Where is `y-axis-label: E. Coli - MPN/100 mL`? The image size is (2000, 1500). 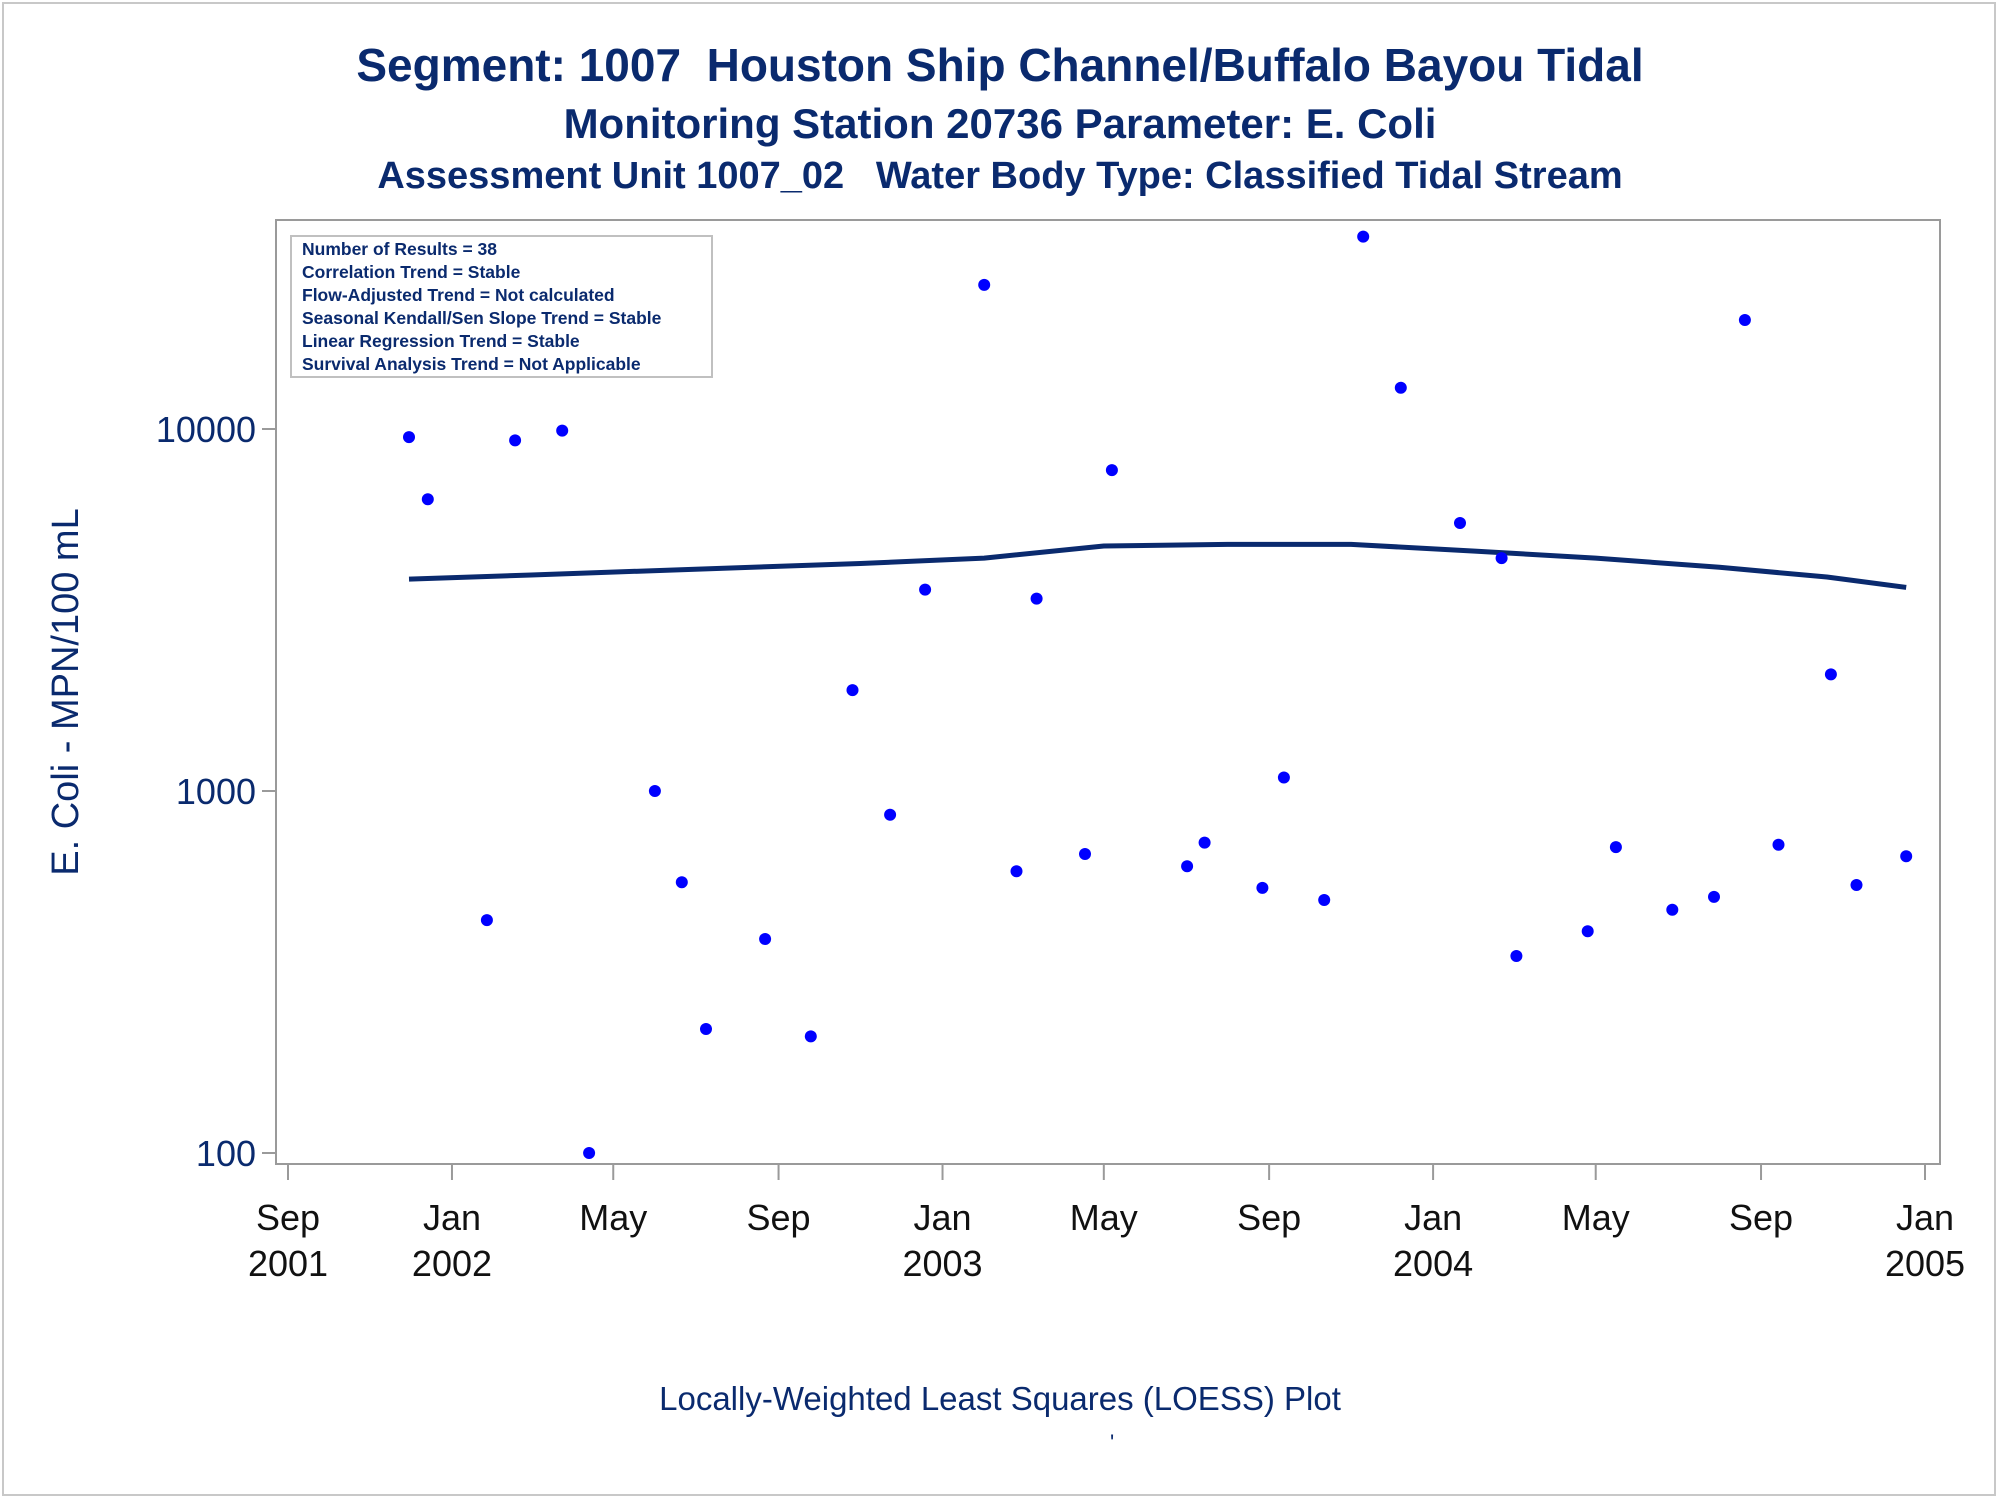
y-axis-label: E. Coli - MPN/100 mL is located at coordinates (66, 691).